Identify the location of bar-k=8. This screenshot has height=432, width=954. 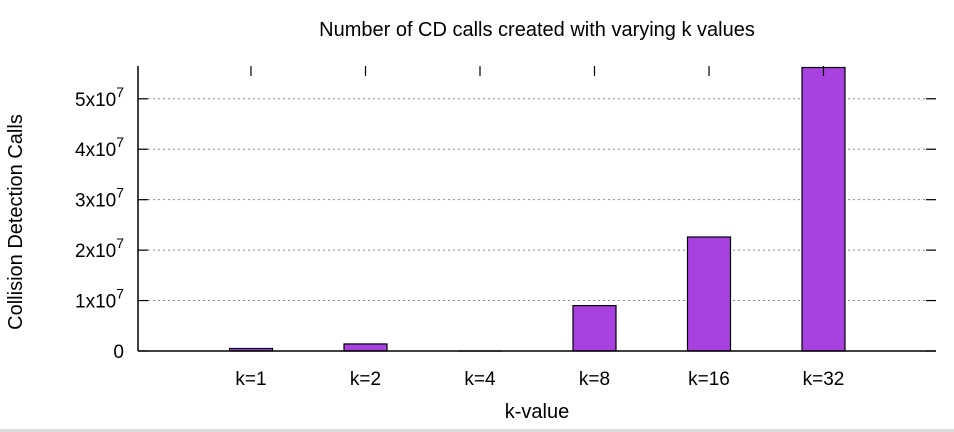
(594, 328).